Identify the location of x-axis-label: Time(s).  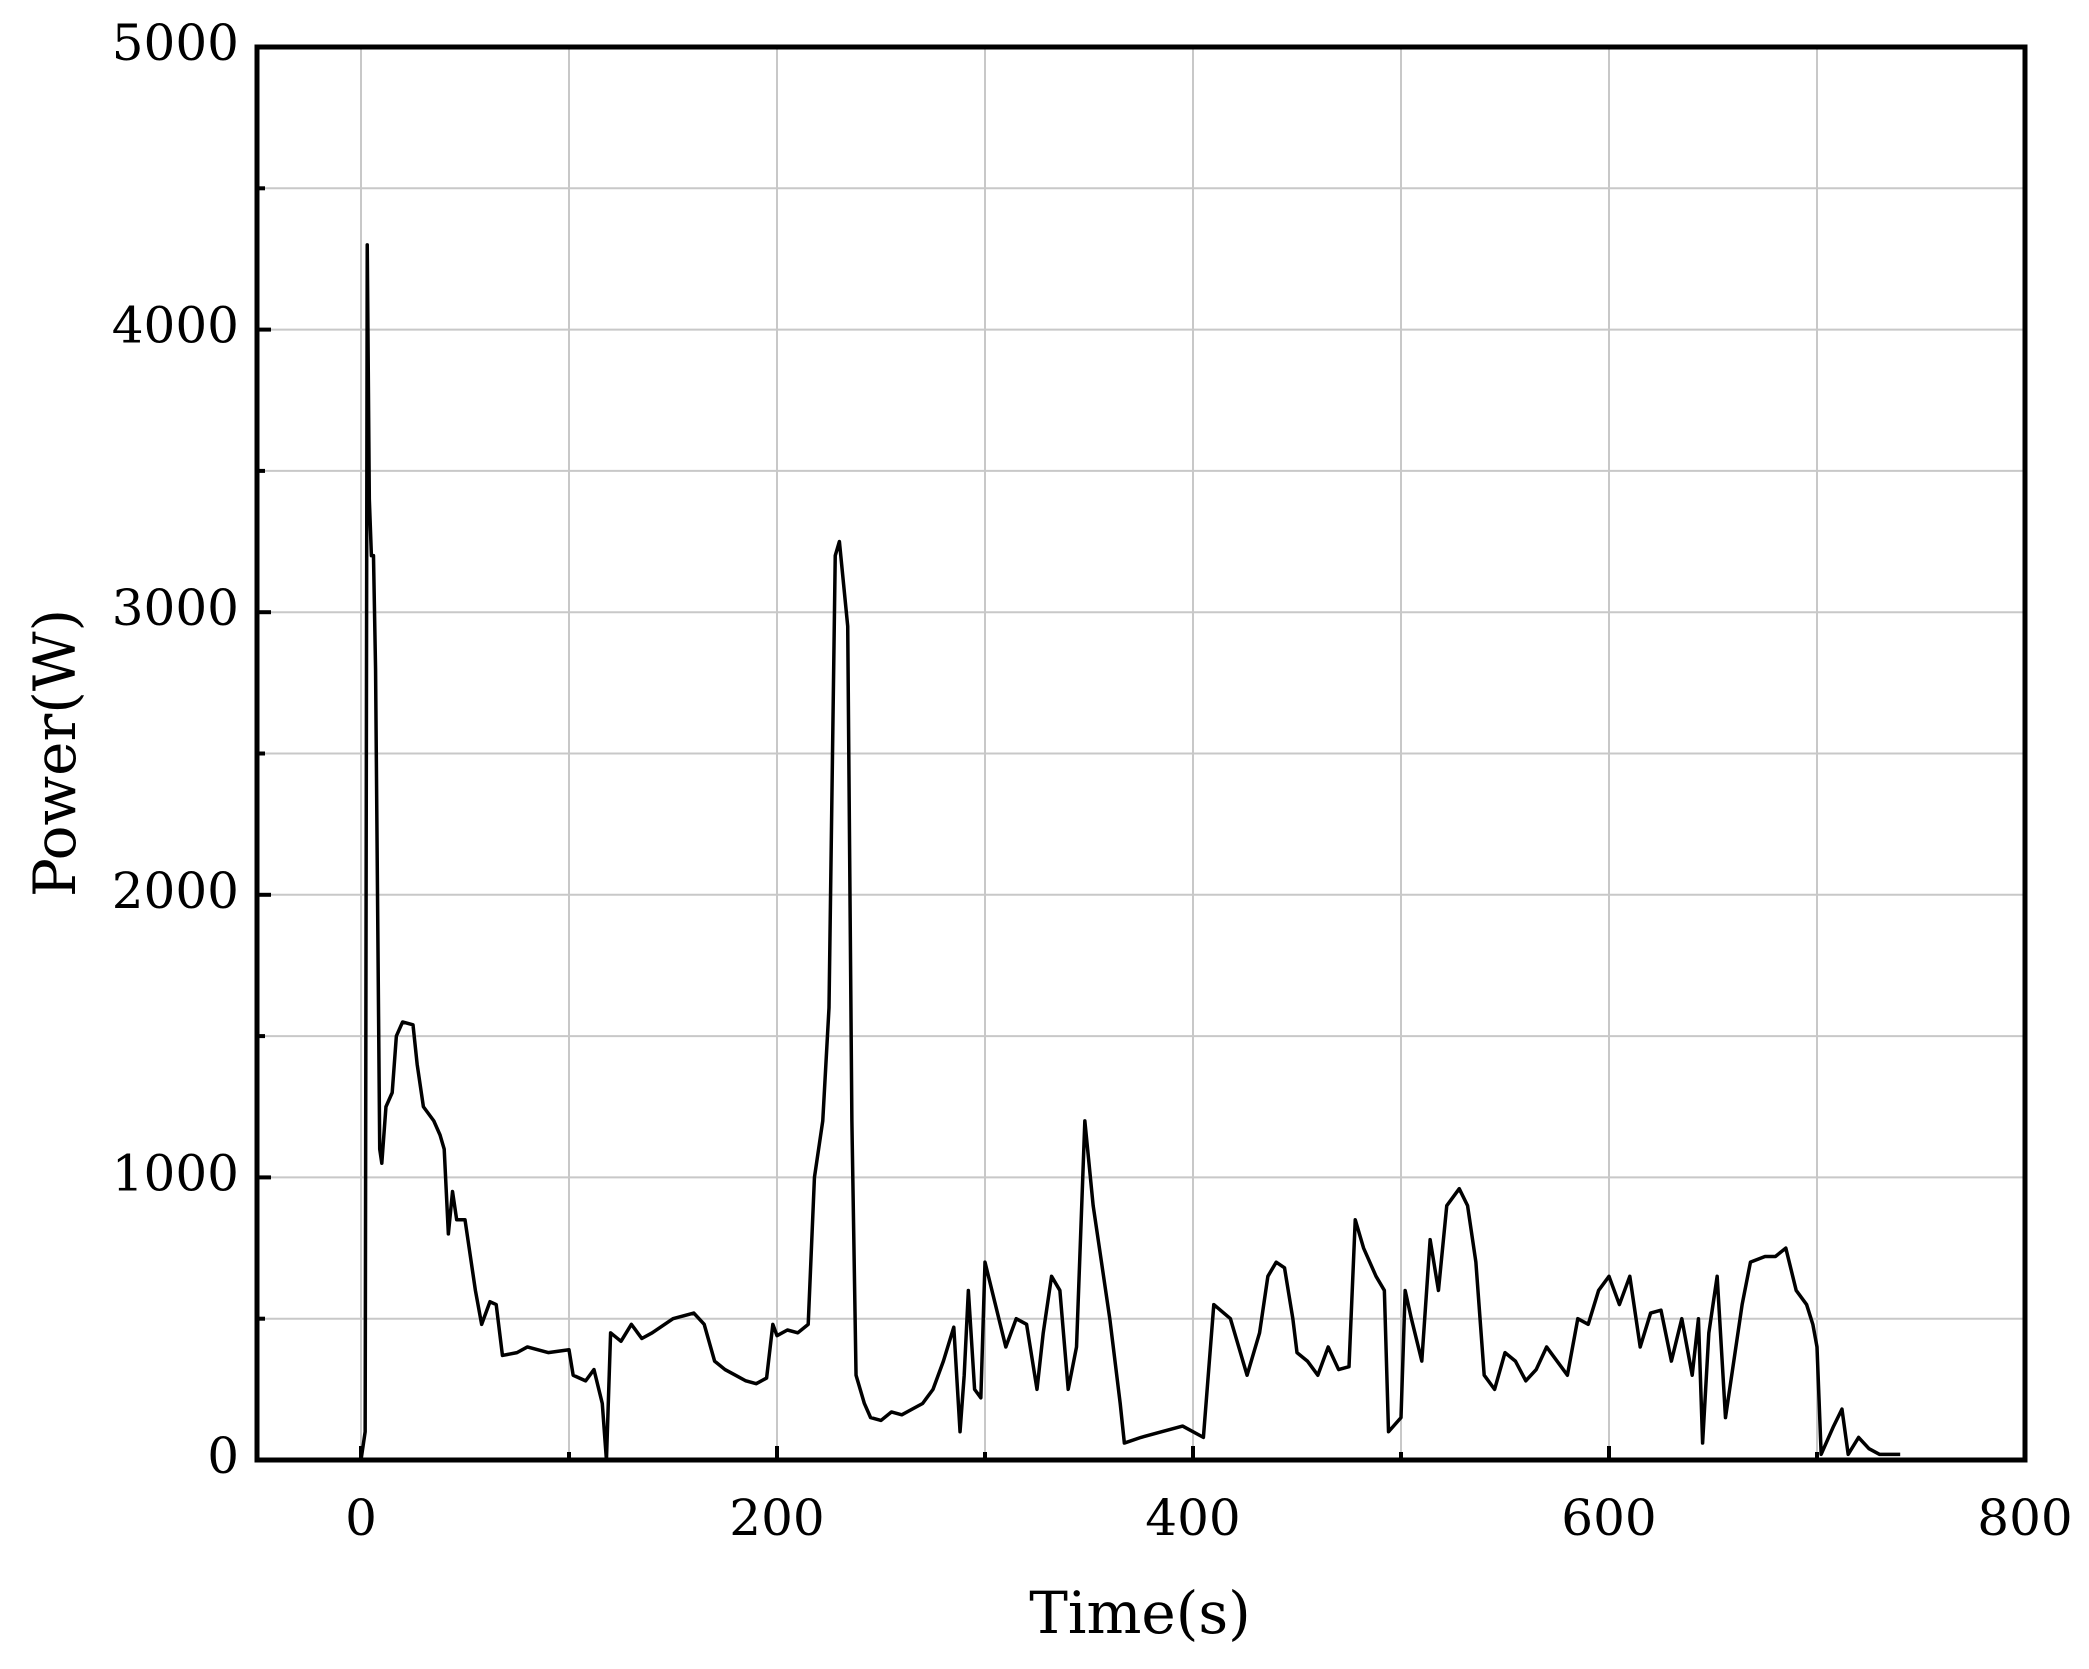
(1140, 1613).